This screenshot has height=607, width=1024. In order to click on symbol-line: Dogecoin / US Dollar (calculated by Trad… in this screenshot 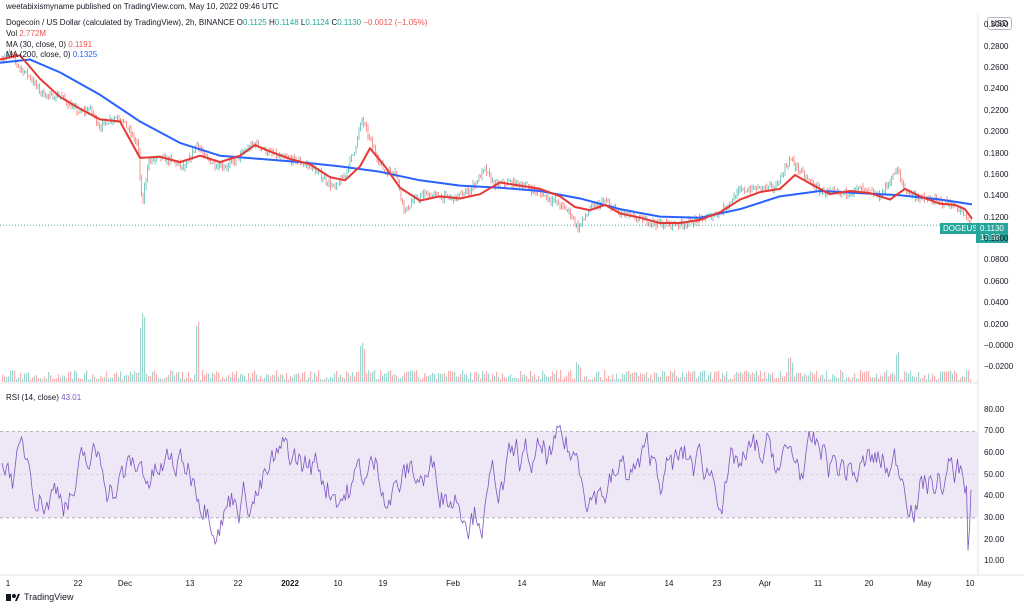, I will do `click(217, 22)`.